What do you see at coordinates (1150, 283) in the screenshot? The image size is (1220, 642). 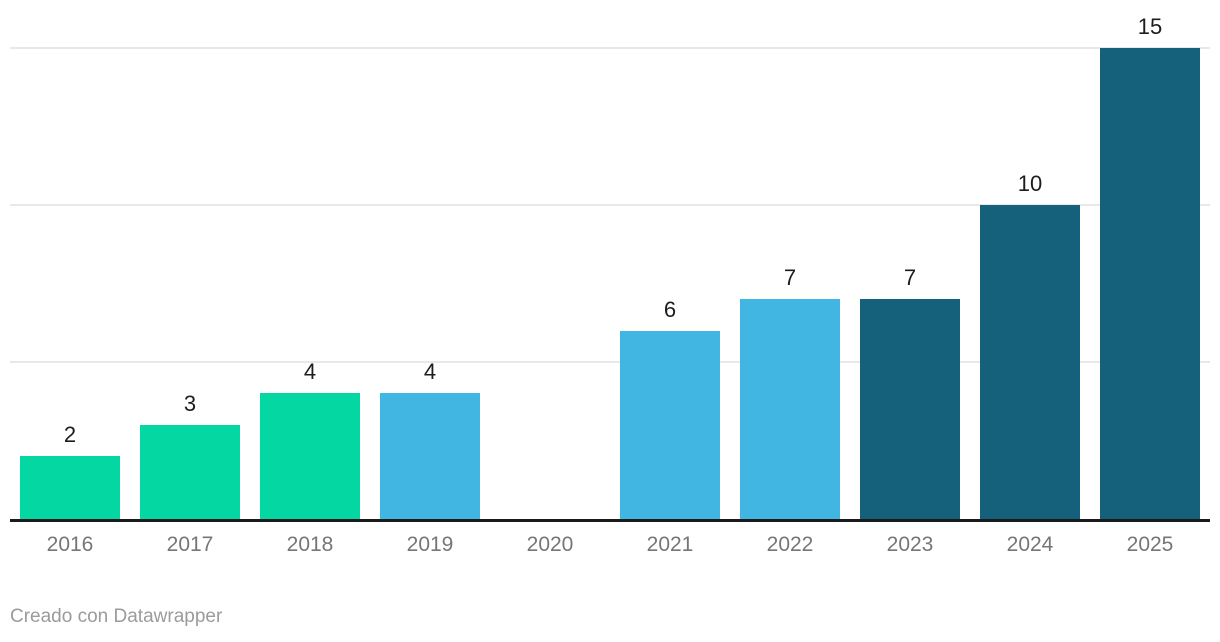 I see `bar-2025` at bounding box center [1150, 283].